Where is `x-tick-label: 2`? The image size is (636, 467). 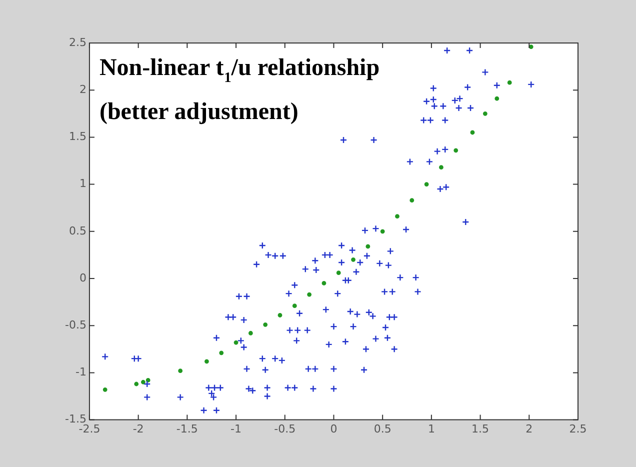 x-tick-label: 2 is located at coordinates (529, 429).